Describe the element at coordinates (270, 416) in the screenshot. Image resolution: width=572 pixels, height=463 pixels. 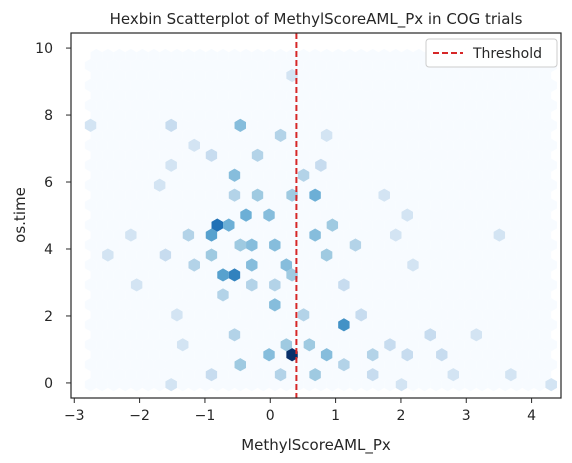
I see `x-tick-label: 0` at that location.